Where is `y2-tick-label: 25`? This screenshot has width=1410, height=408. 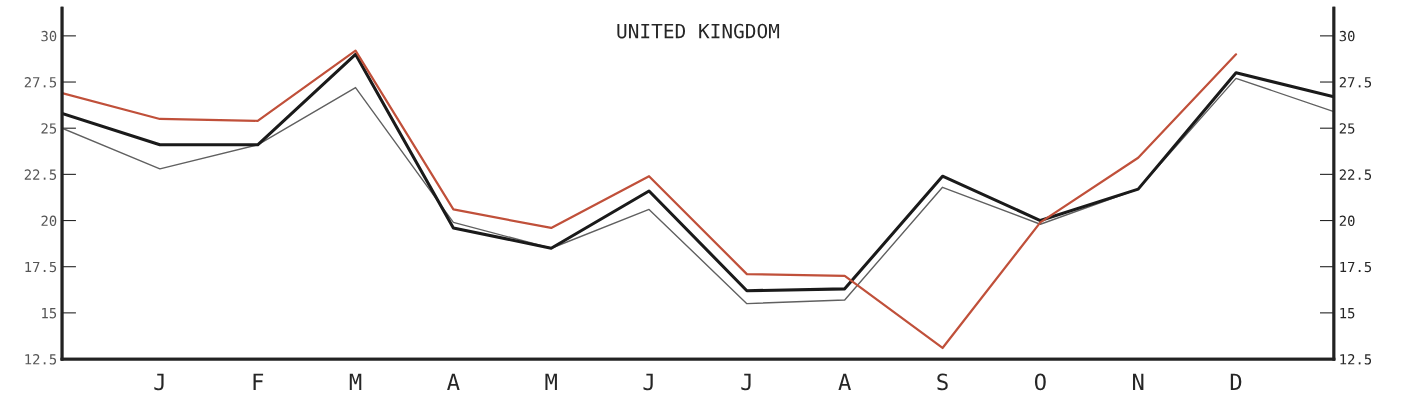
y2-tick-label: 25 is located at coordinates (1347, 128).